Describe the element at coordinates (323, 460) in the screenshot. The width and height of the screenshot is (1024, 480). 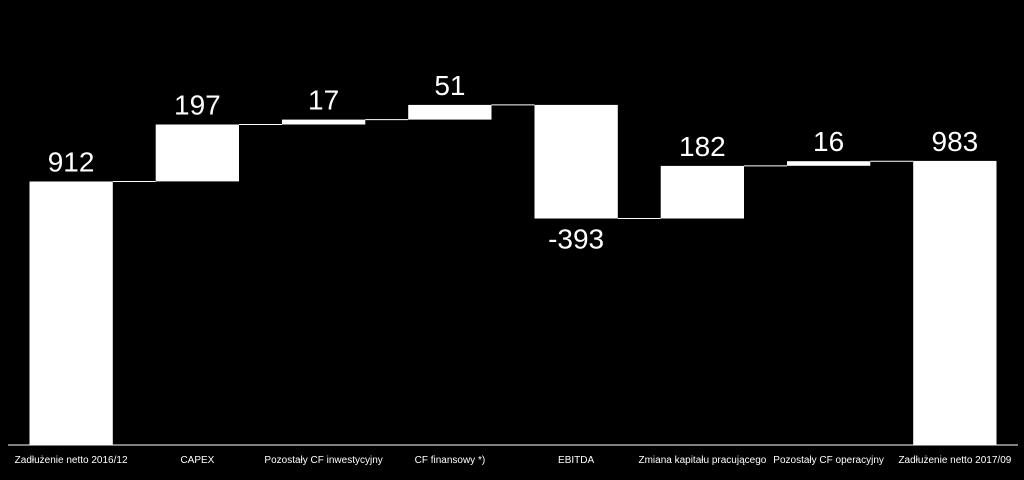
I see `category-label-3: Pozostały CF inwestycyjny` at that location.